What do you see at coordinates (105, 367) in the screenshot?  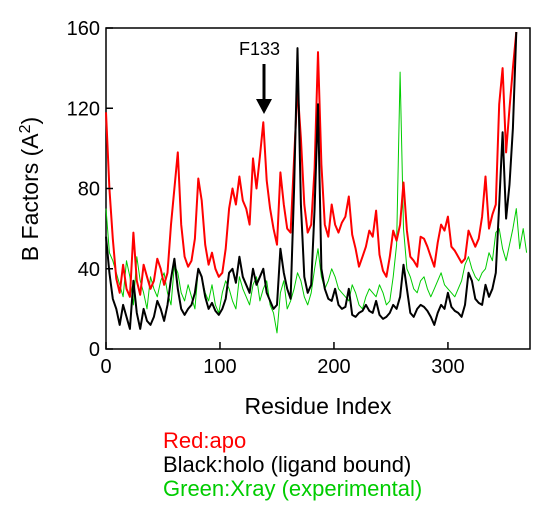 I see `x-tick-label: 0` at bounding box center [105, 367].